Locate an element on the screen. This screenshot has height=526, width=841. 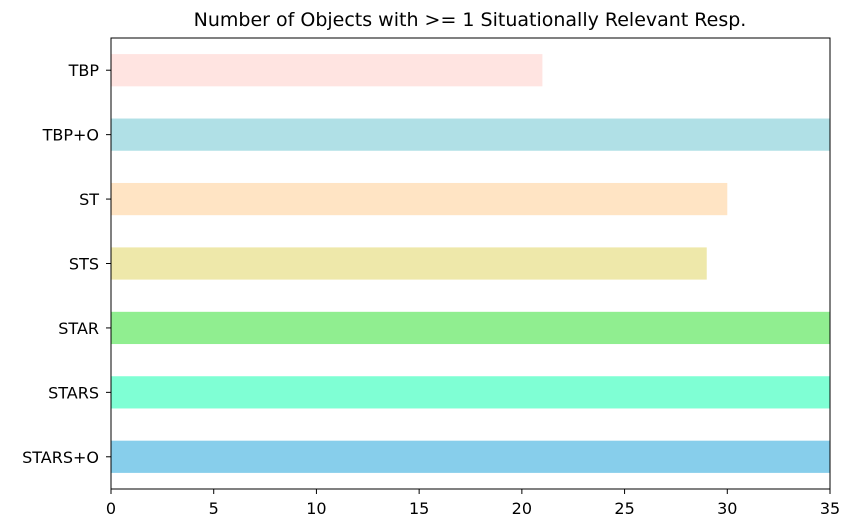
x-tick-label: 30 is located at coordinates (727, 508).